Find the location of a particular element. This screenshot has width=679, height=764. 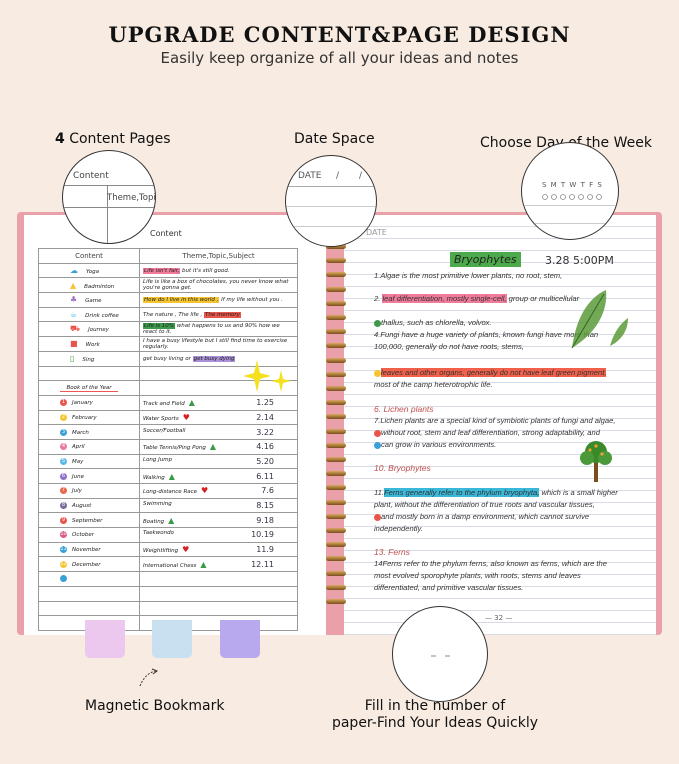

note-line: can grow in various environments. is located at coordinates (435, 444).